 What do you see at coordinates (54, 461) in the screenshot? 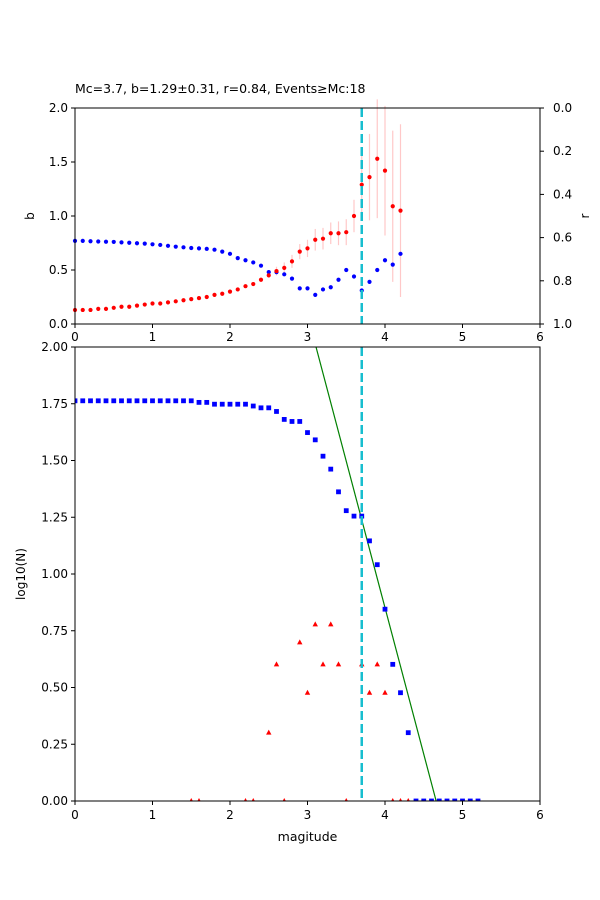
I see `bottom-y-tick-label: 1.50` at bounding box center [54, 461].